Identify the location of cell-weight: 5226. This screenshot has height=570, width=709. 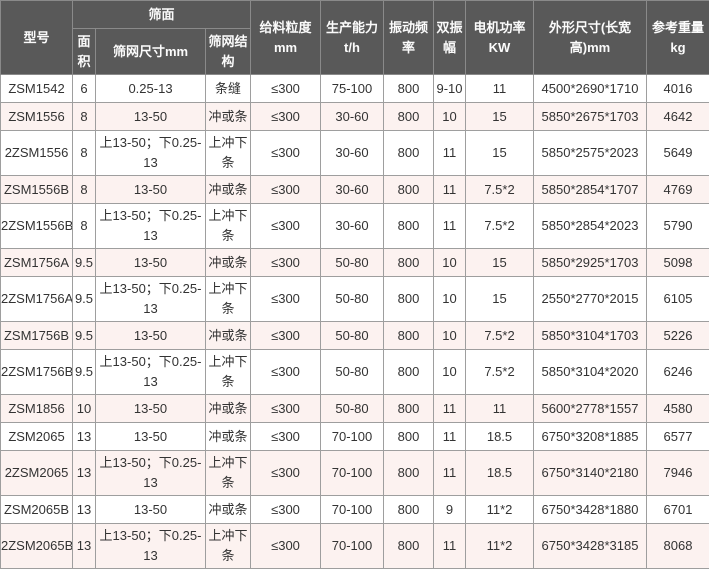
(677, 335).